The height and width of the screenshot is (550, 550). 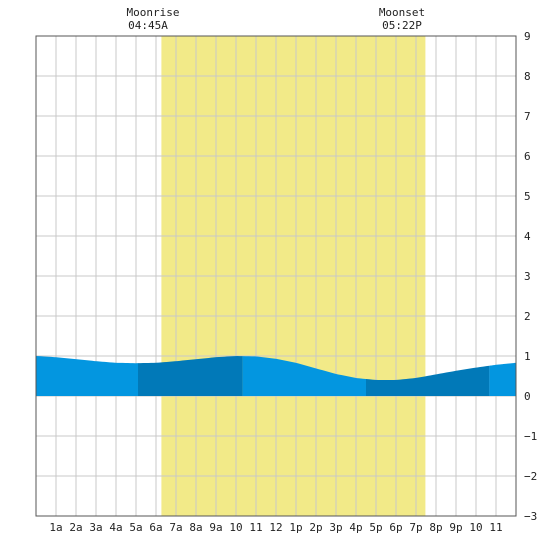 What do you see at coordinates (415, 527) in the screenshot?
I see `x-tick-label: 7p` at bounding box center [415, 527].